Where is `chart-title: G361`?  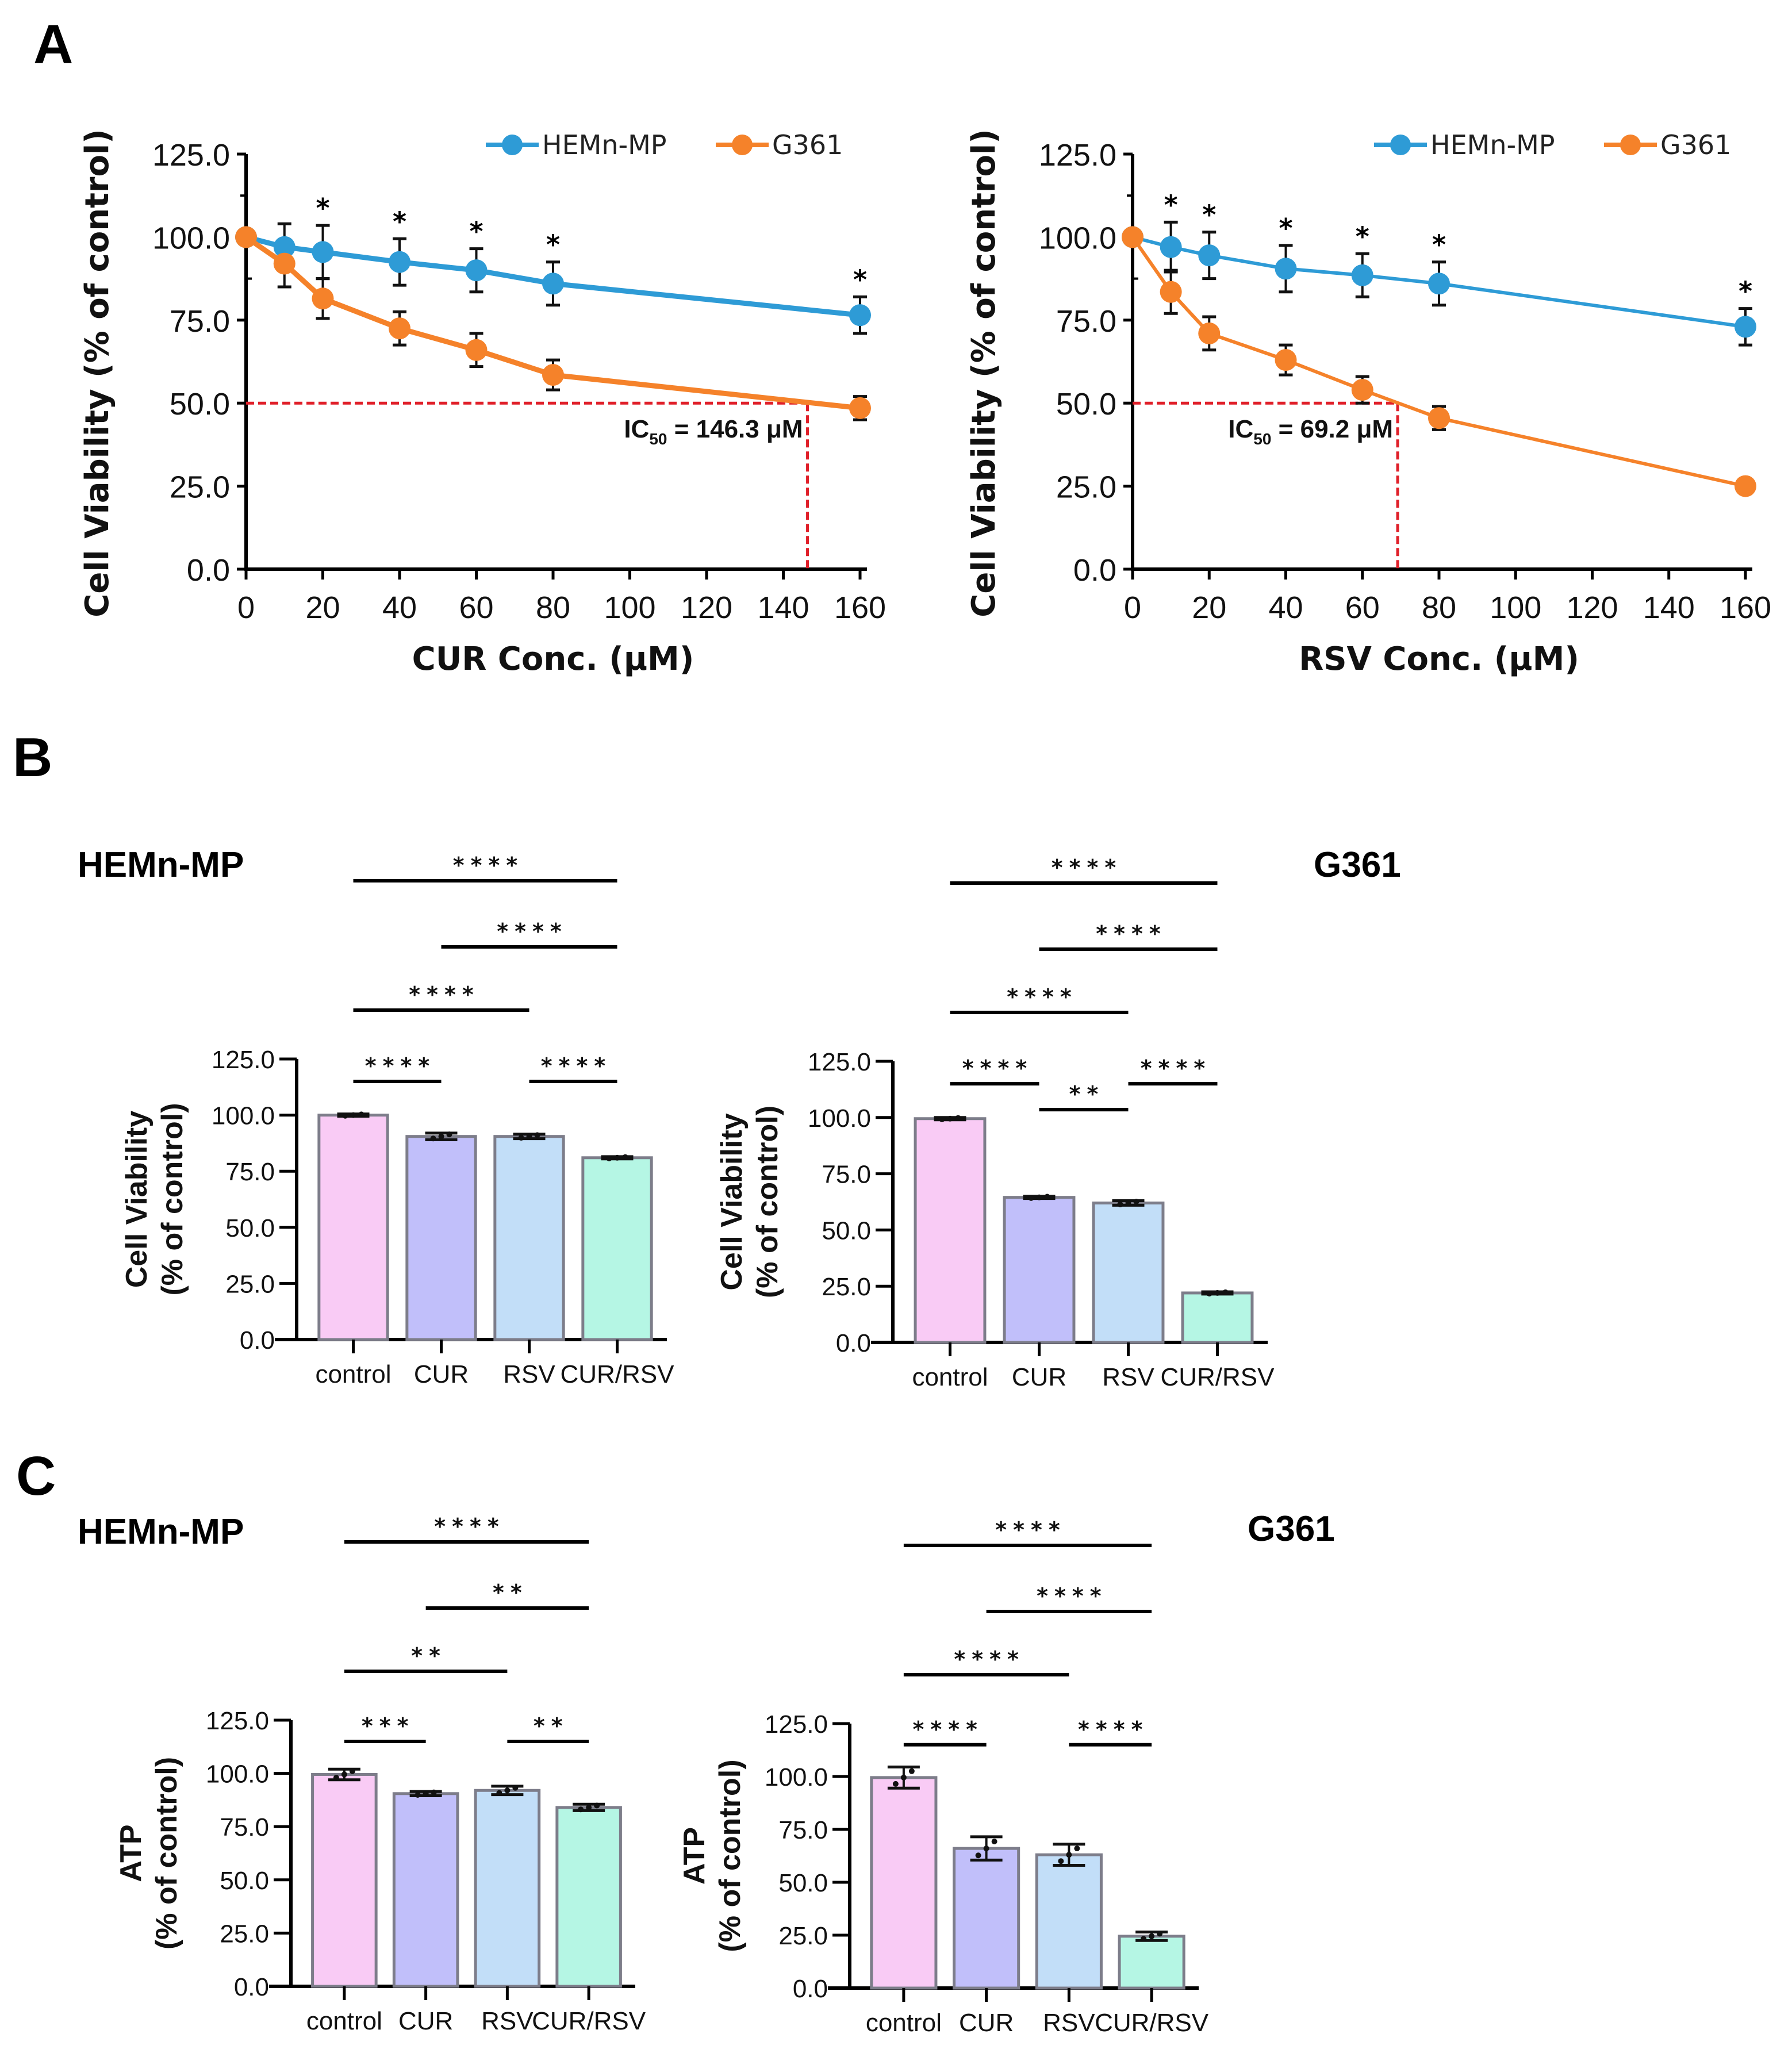 chart-title: G361 is located at coordinates (1291, 1529).